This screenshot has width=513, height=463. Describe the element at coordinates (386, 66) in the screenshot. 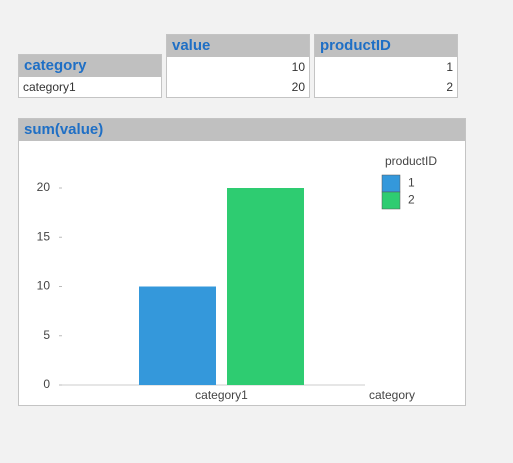

I see `table: productID 1 2` at that location.